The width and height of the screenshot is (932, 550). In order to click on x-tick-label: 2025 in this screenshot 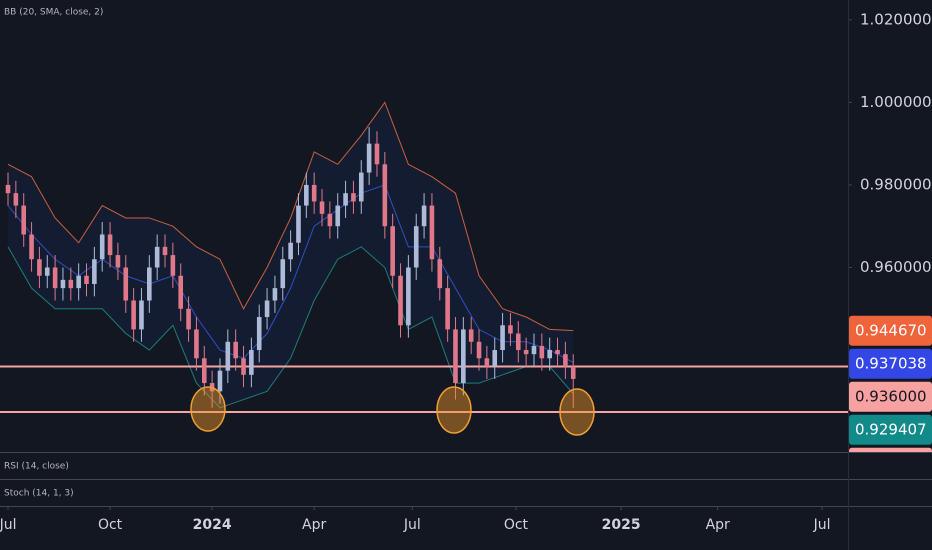, I will do `click(621, 525)`.